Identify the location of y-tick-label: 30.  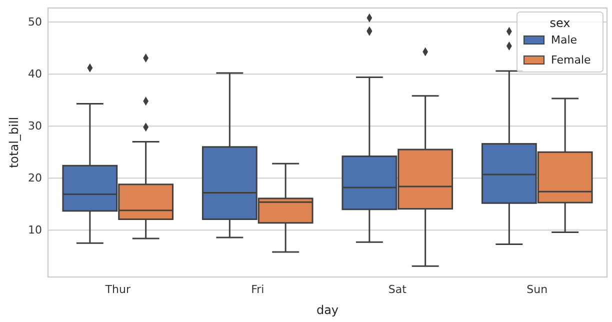
(35, 126).